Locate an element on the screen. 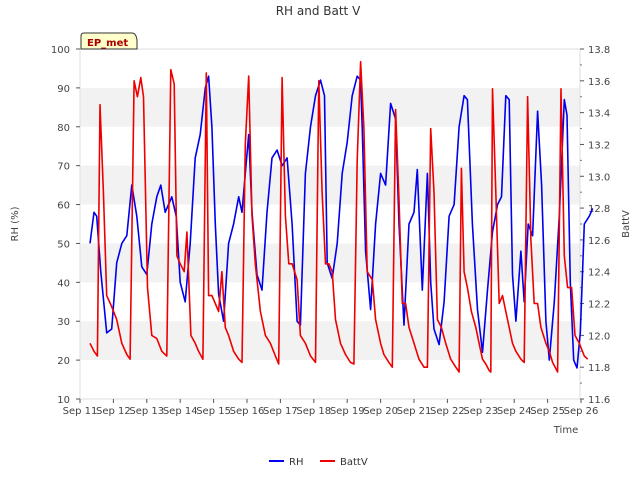 The width and height of the screenshot is (640, 480). x-tick-label: Sep 25 is located at coordinates (547, 411).